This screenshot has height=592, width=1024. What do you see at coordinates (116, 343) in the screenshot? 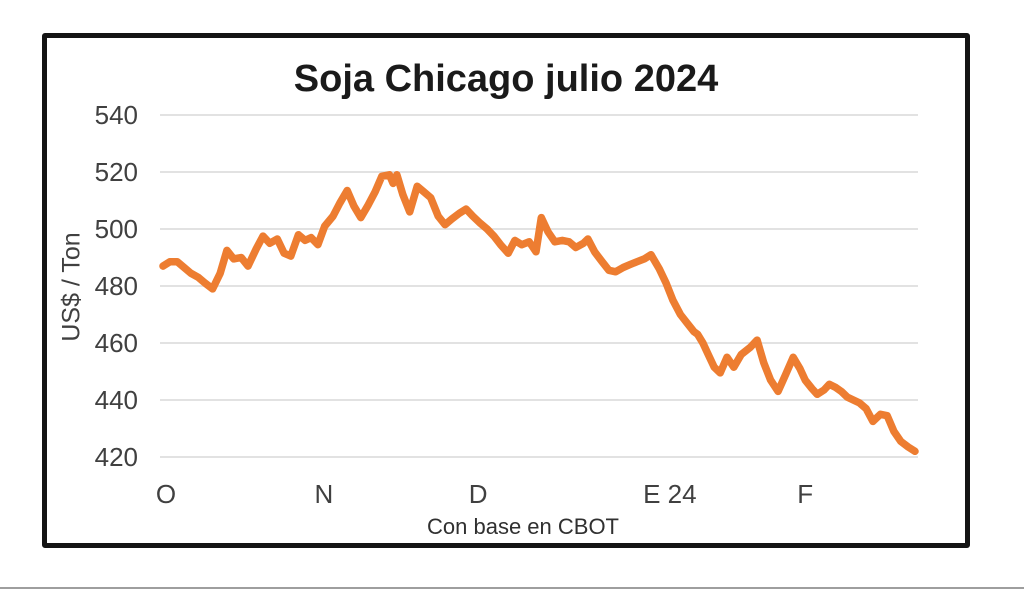
I see `y-tick-label: 460` at bounding box center [116, 343].